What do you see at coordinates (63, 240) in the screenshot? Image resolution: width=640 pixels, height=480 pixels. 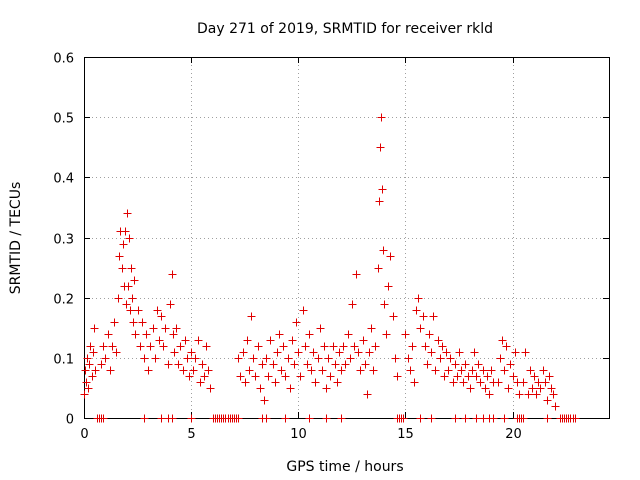 I see `y-tick-label: 0.3` at bounding box center [63, 240].